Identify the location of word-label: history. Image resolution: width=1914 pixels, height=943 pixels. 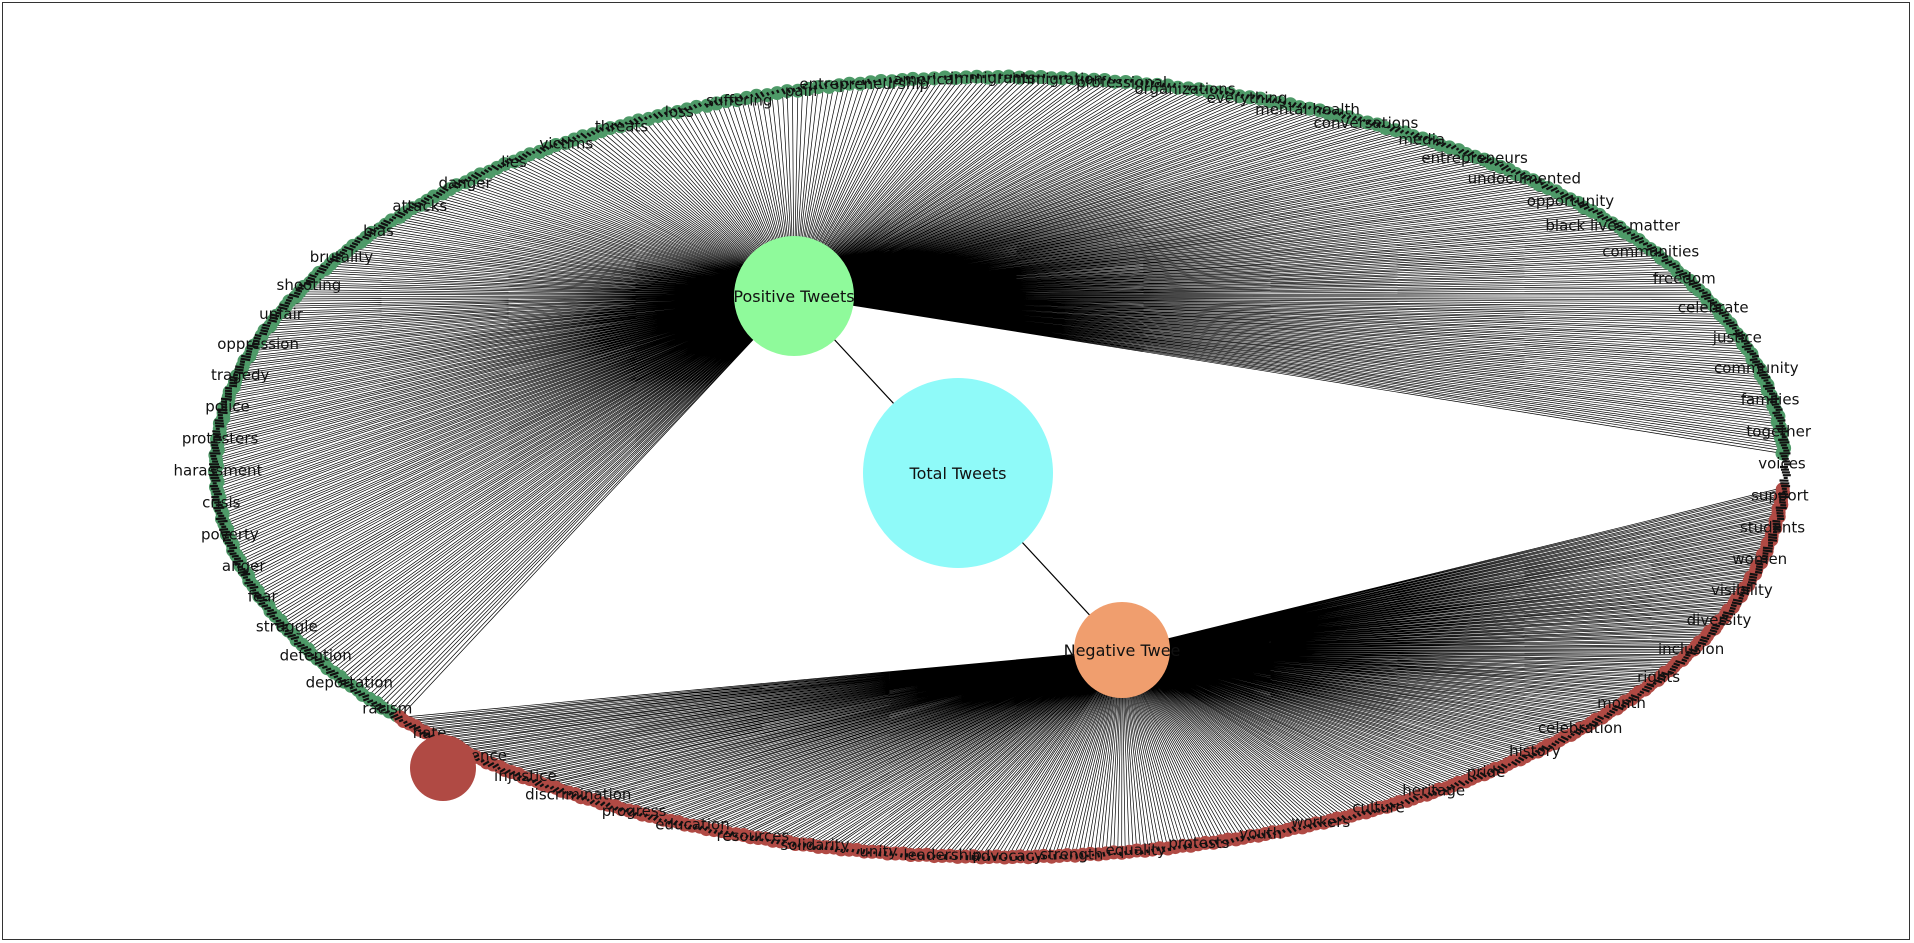
(1535, 751).